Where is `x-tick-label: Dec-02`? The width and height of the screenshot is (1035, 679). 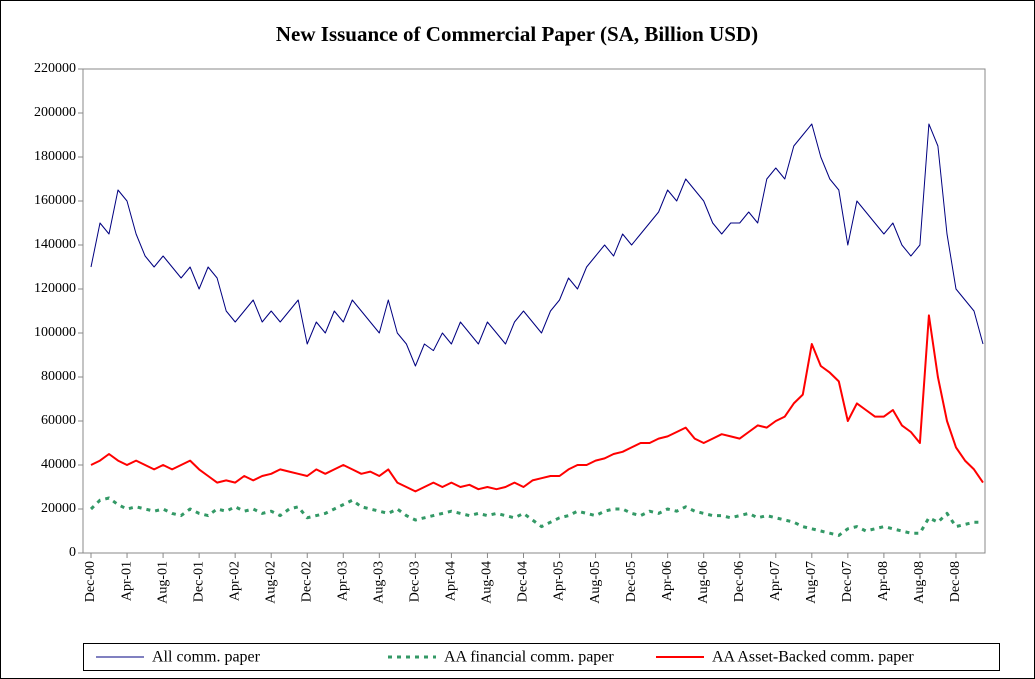 x-tick-label: Dec-02 is located at coordinates (306, 581).